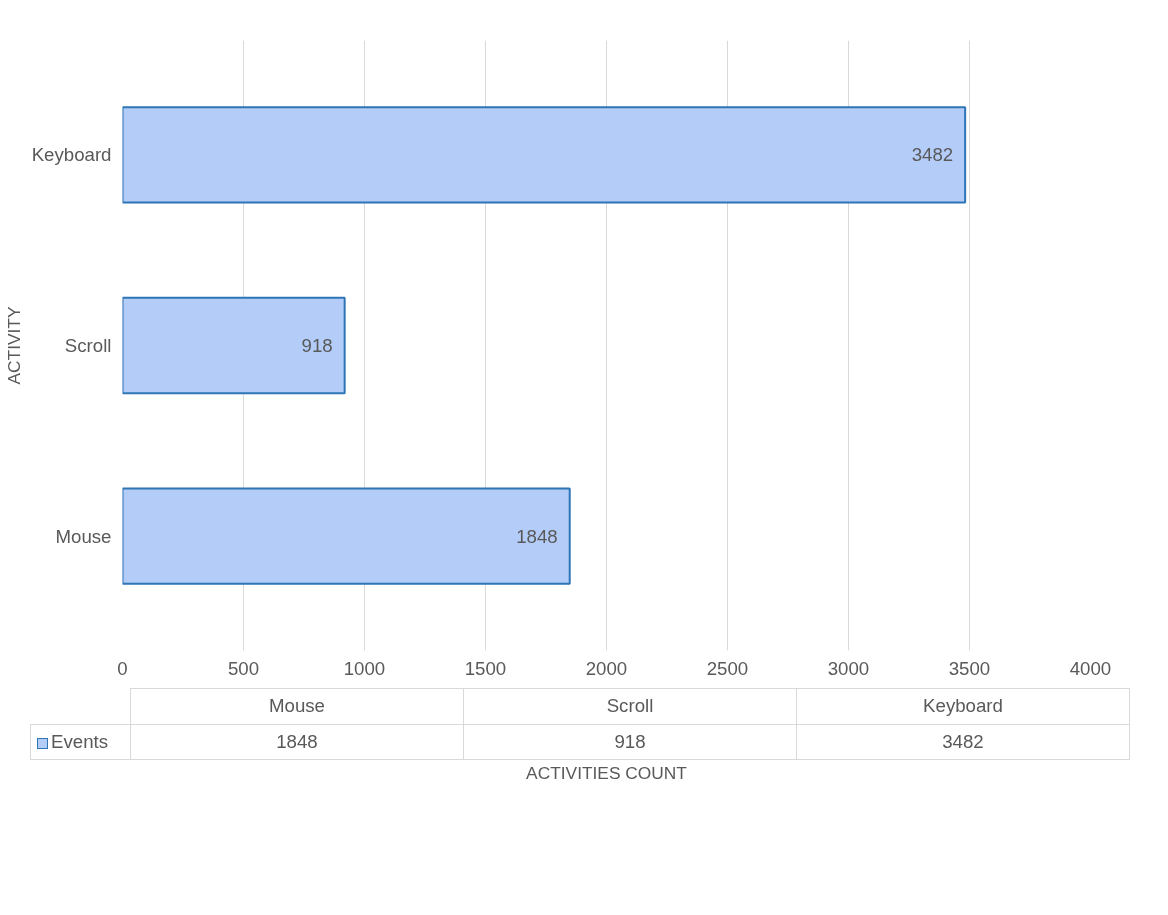 This screenshot has height=915, width=1168. I want to click on x-tick-label: 500, so click(243, 668).